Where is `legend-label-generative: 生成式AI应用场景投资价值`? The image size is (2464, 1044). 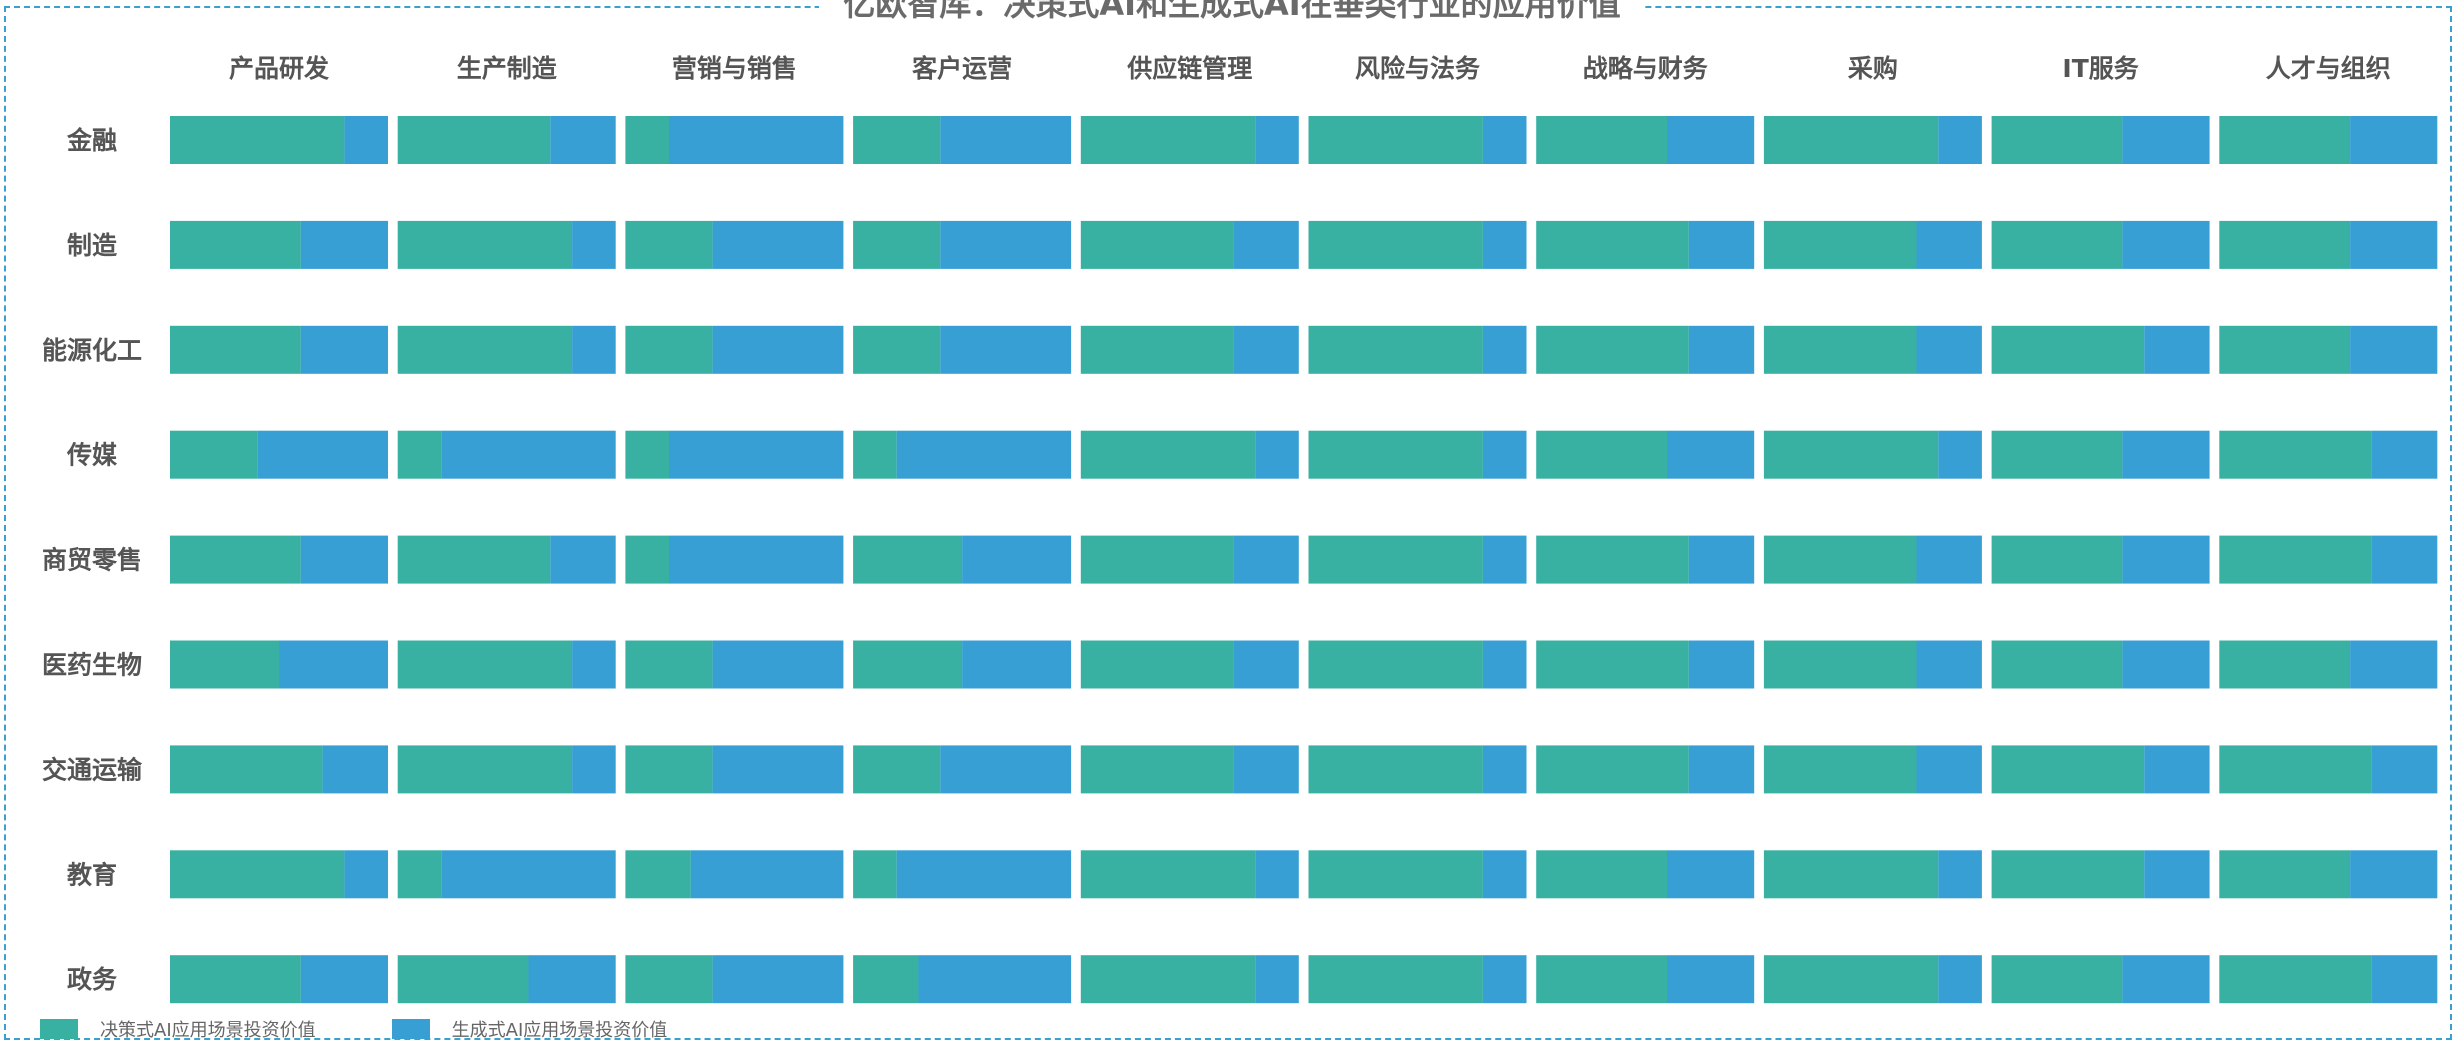
legend-label-generative: 生成式AI应用场景投资价值 is located at coordinates (559, 1030).